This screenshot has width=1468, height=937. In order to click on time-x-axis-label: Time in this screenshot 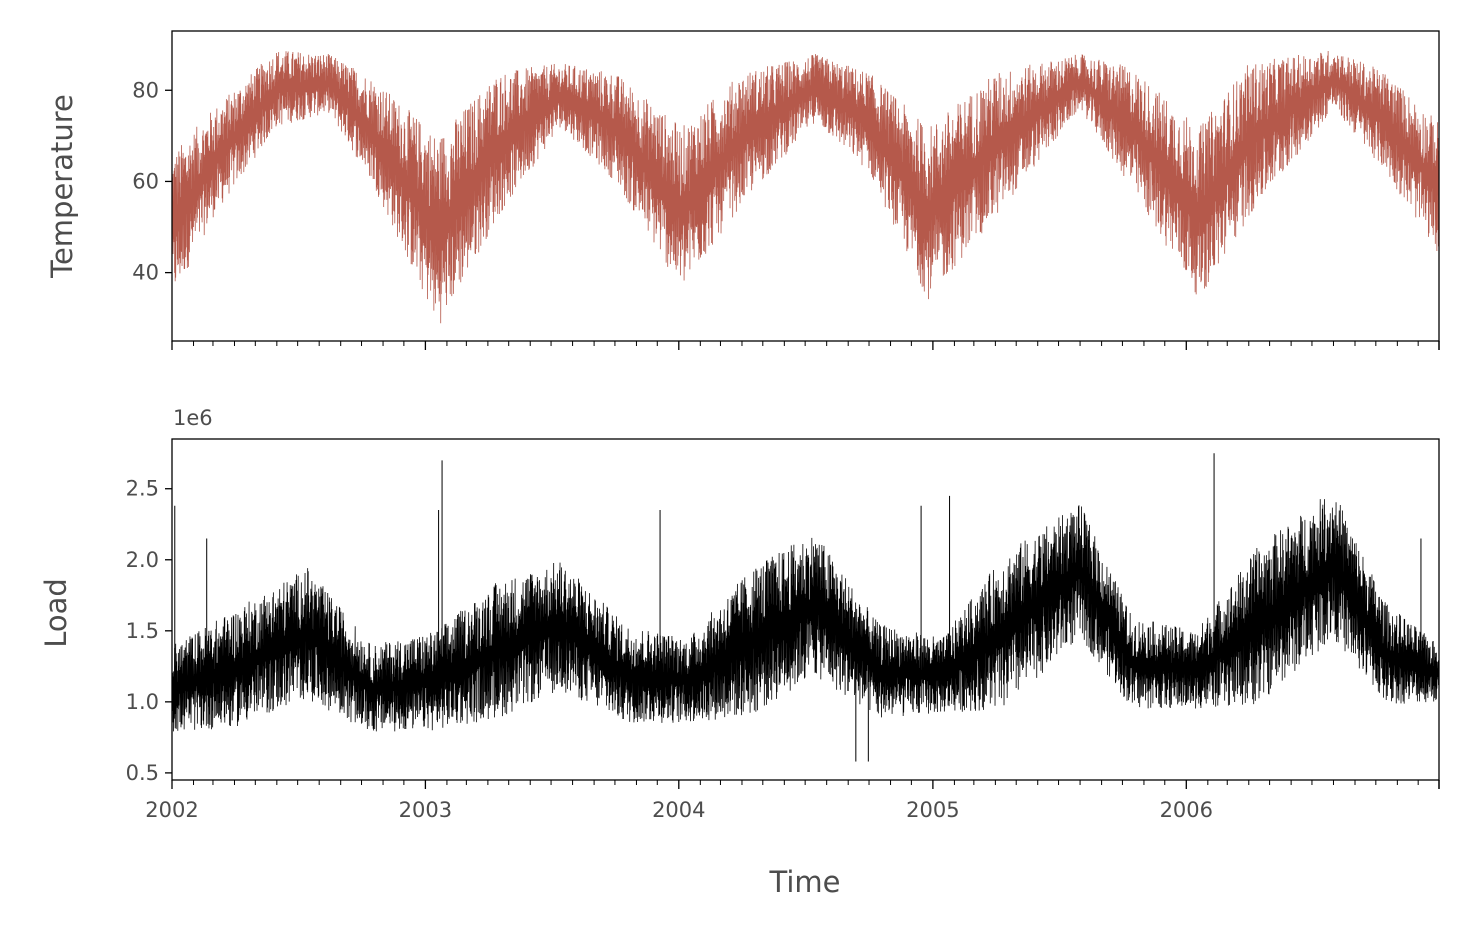, I will do `click(805, 882)`.